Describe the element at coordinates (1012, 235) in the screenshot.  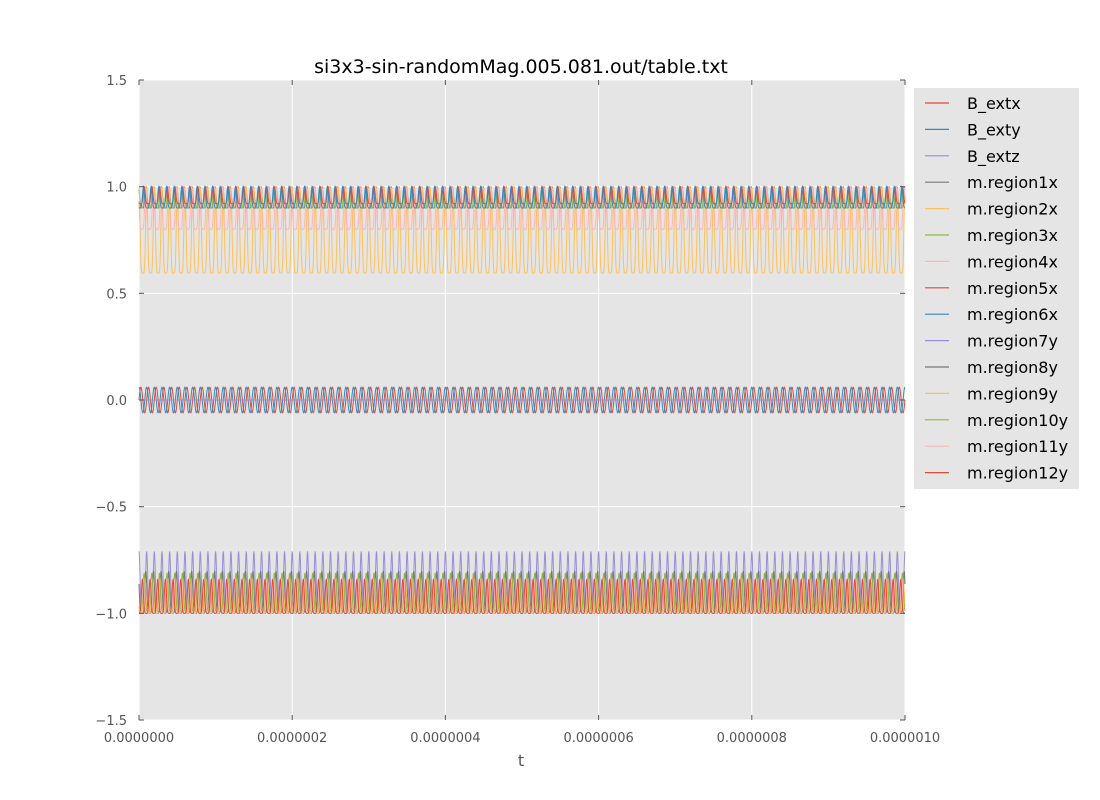
I see `legend-label: m.region3x` at that location.